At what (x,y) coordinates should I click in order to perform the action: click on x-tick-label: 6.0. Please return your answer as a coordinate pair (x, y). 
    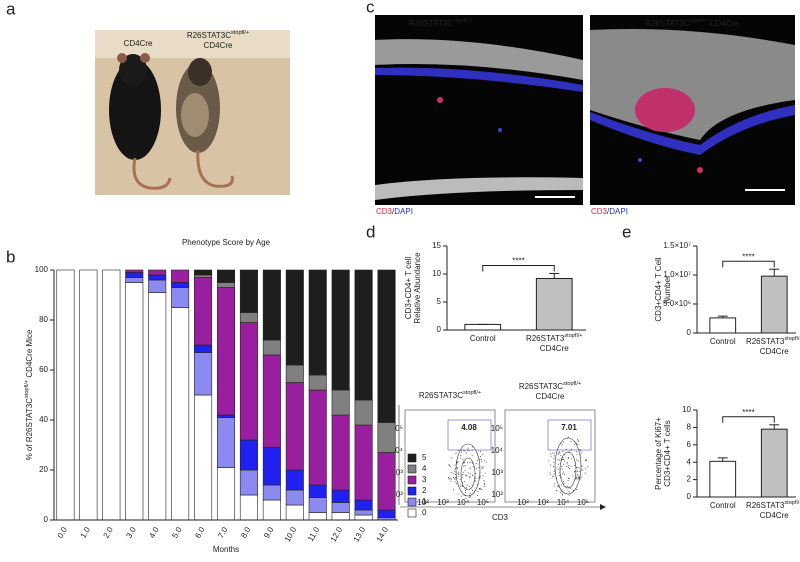
    Looking at the image, I should click on (200, 532).